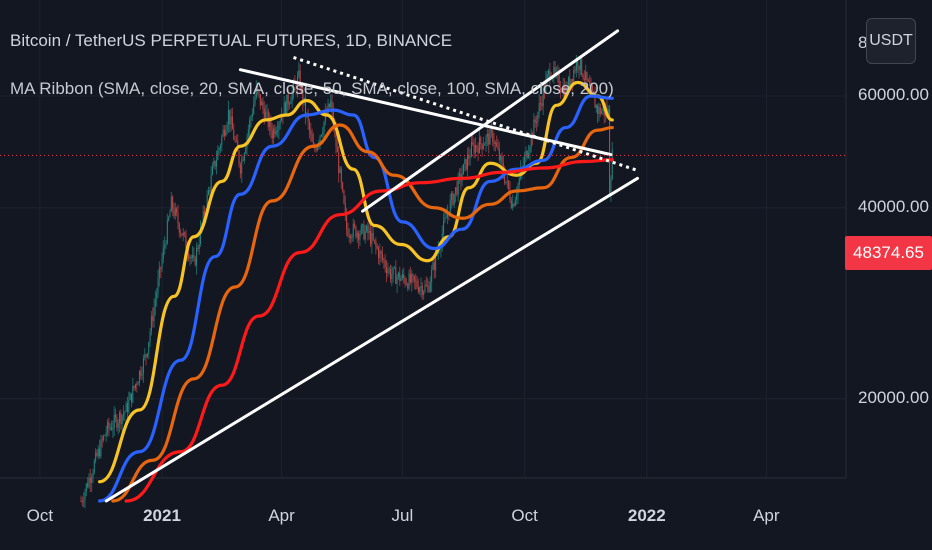 The height and width of the screenshot is (550, 932). What do you see at coordinates (891, 41) in the screenshot?
I see `currency-button: USDT` at bounding box center [891, 41].